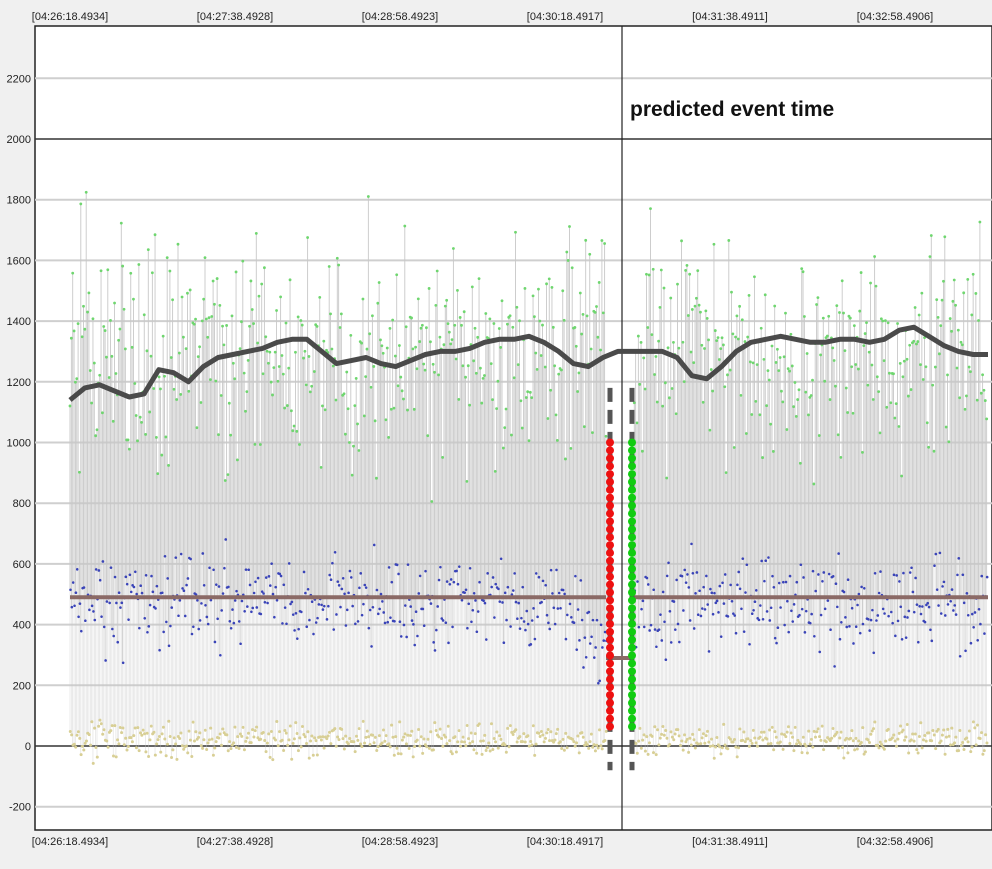 The height and width of the screenshot is (869, 992). I want to click on after-event-point, so click(632, 600).